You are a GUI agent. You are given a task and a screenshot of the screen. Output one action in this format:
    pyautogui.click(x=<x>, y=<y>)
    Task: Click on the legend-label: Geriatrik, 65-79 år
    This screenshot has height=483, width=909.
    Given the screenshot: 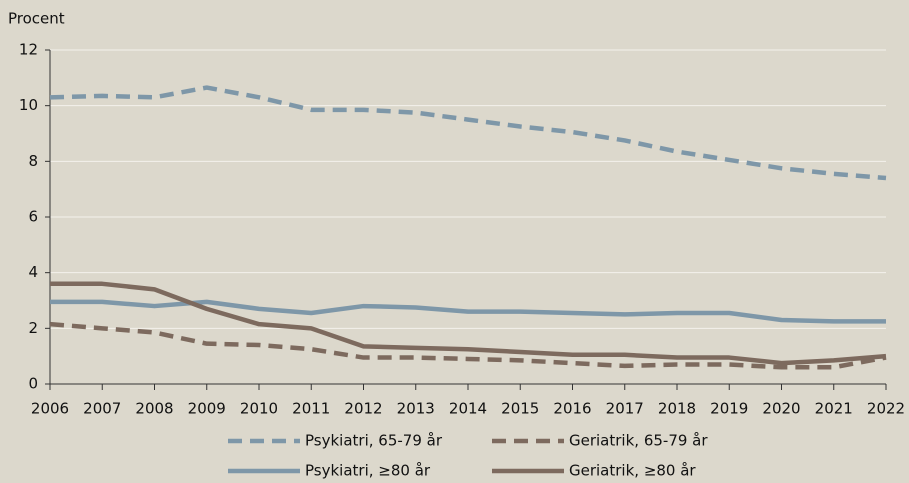 What is the action you would take?
    pyautogui.click(x=638, y=441)
    